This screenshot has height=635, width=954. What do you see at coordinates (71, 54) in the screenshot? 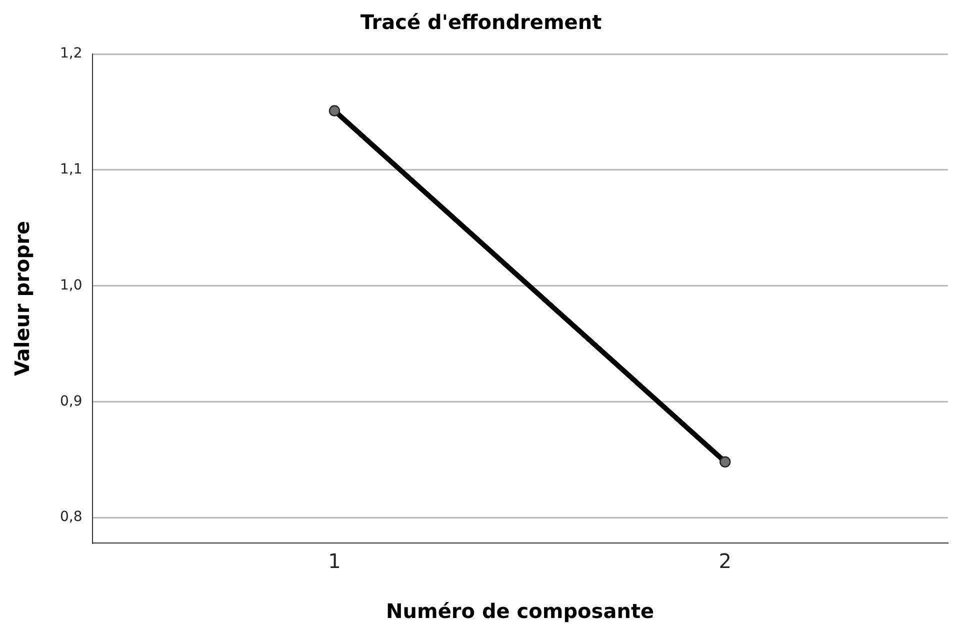
I see `y-tick-label: 1,2` at bounding box center [71, 54].